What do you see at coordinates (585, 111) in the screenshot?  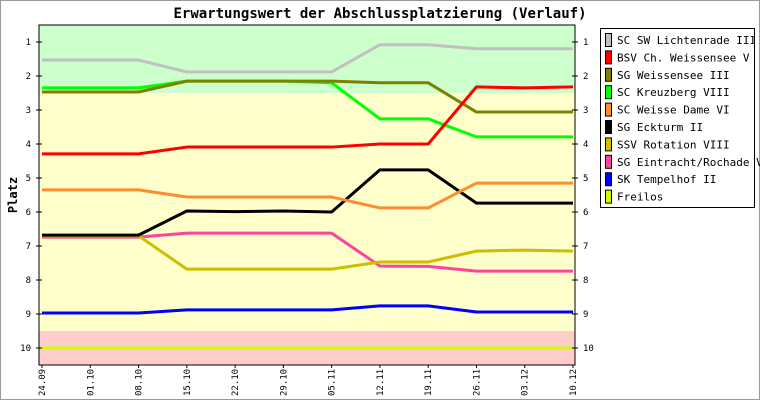 I see `y-tick-label-right: 3` at bounding box center [585, 111].